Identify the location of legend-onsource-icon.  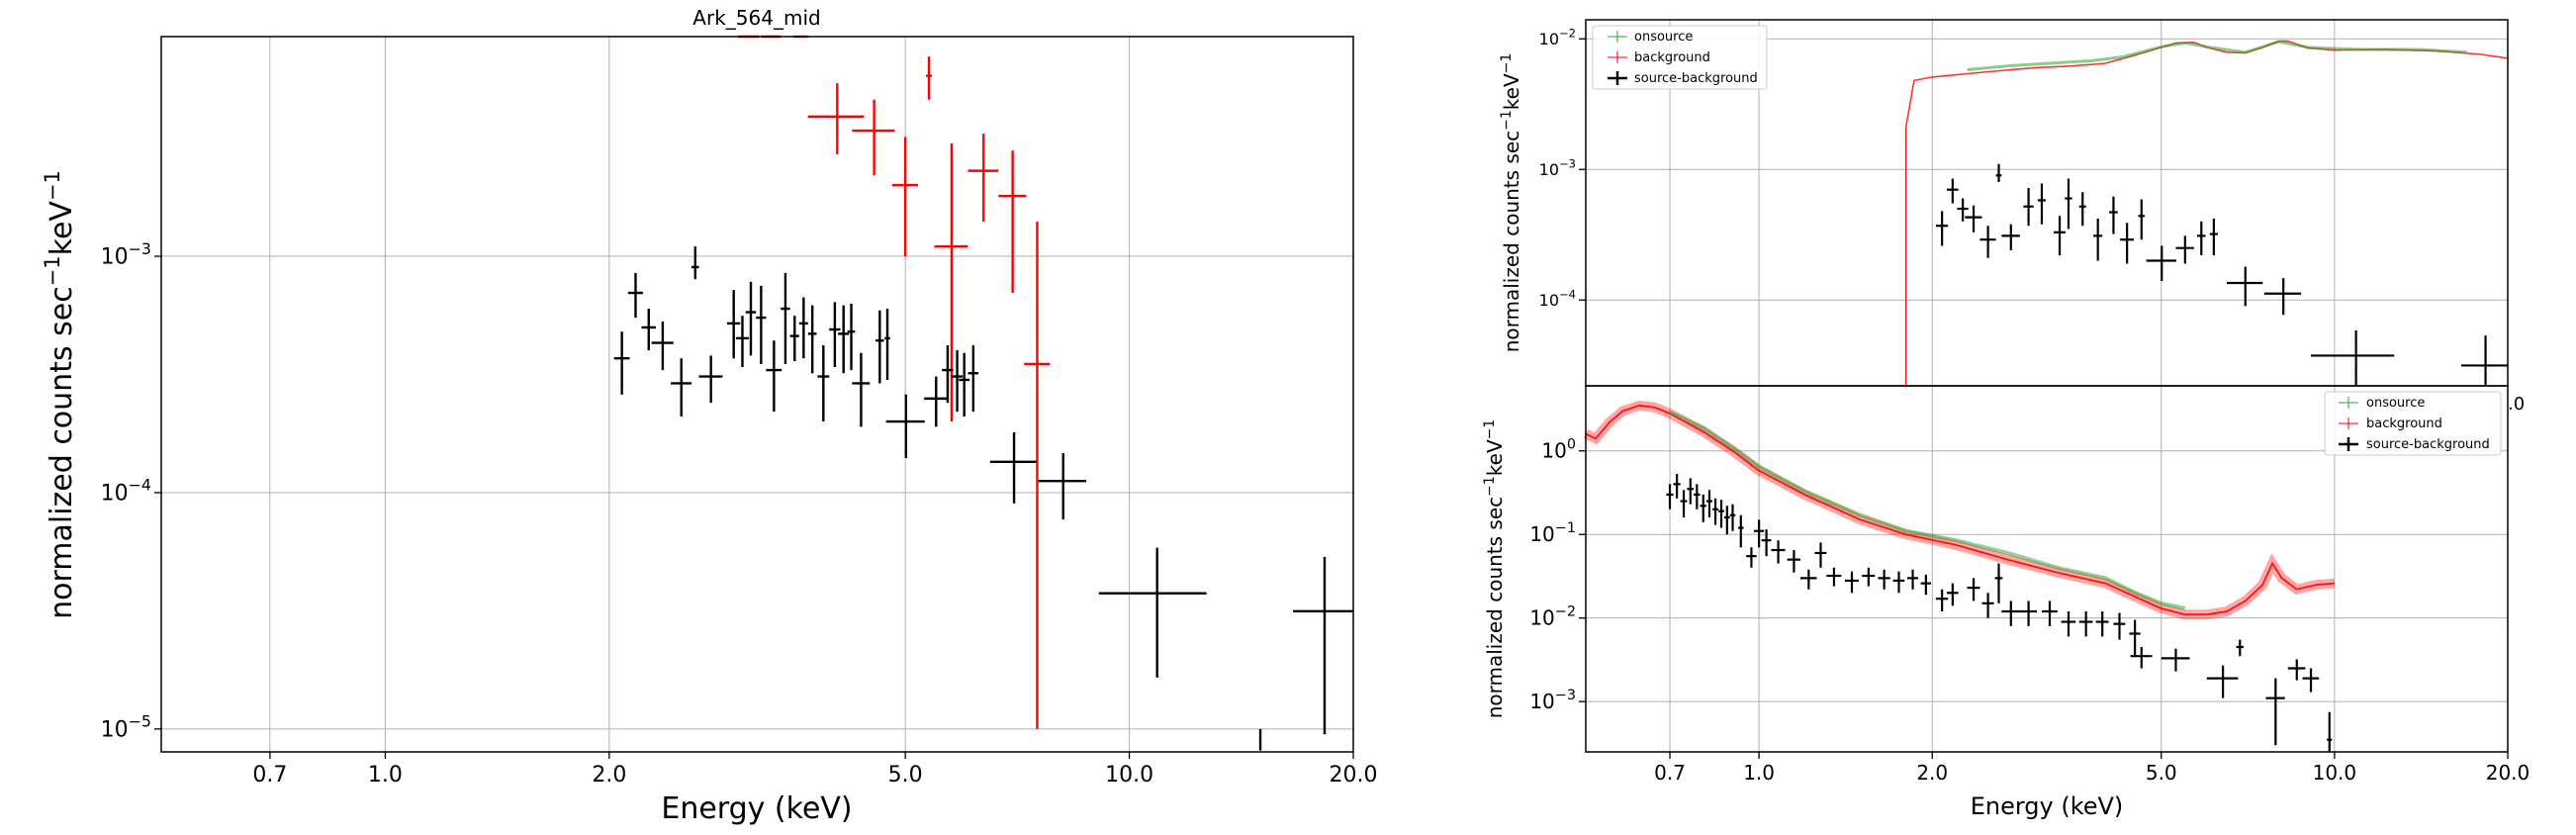
(2348, 403).